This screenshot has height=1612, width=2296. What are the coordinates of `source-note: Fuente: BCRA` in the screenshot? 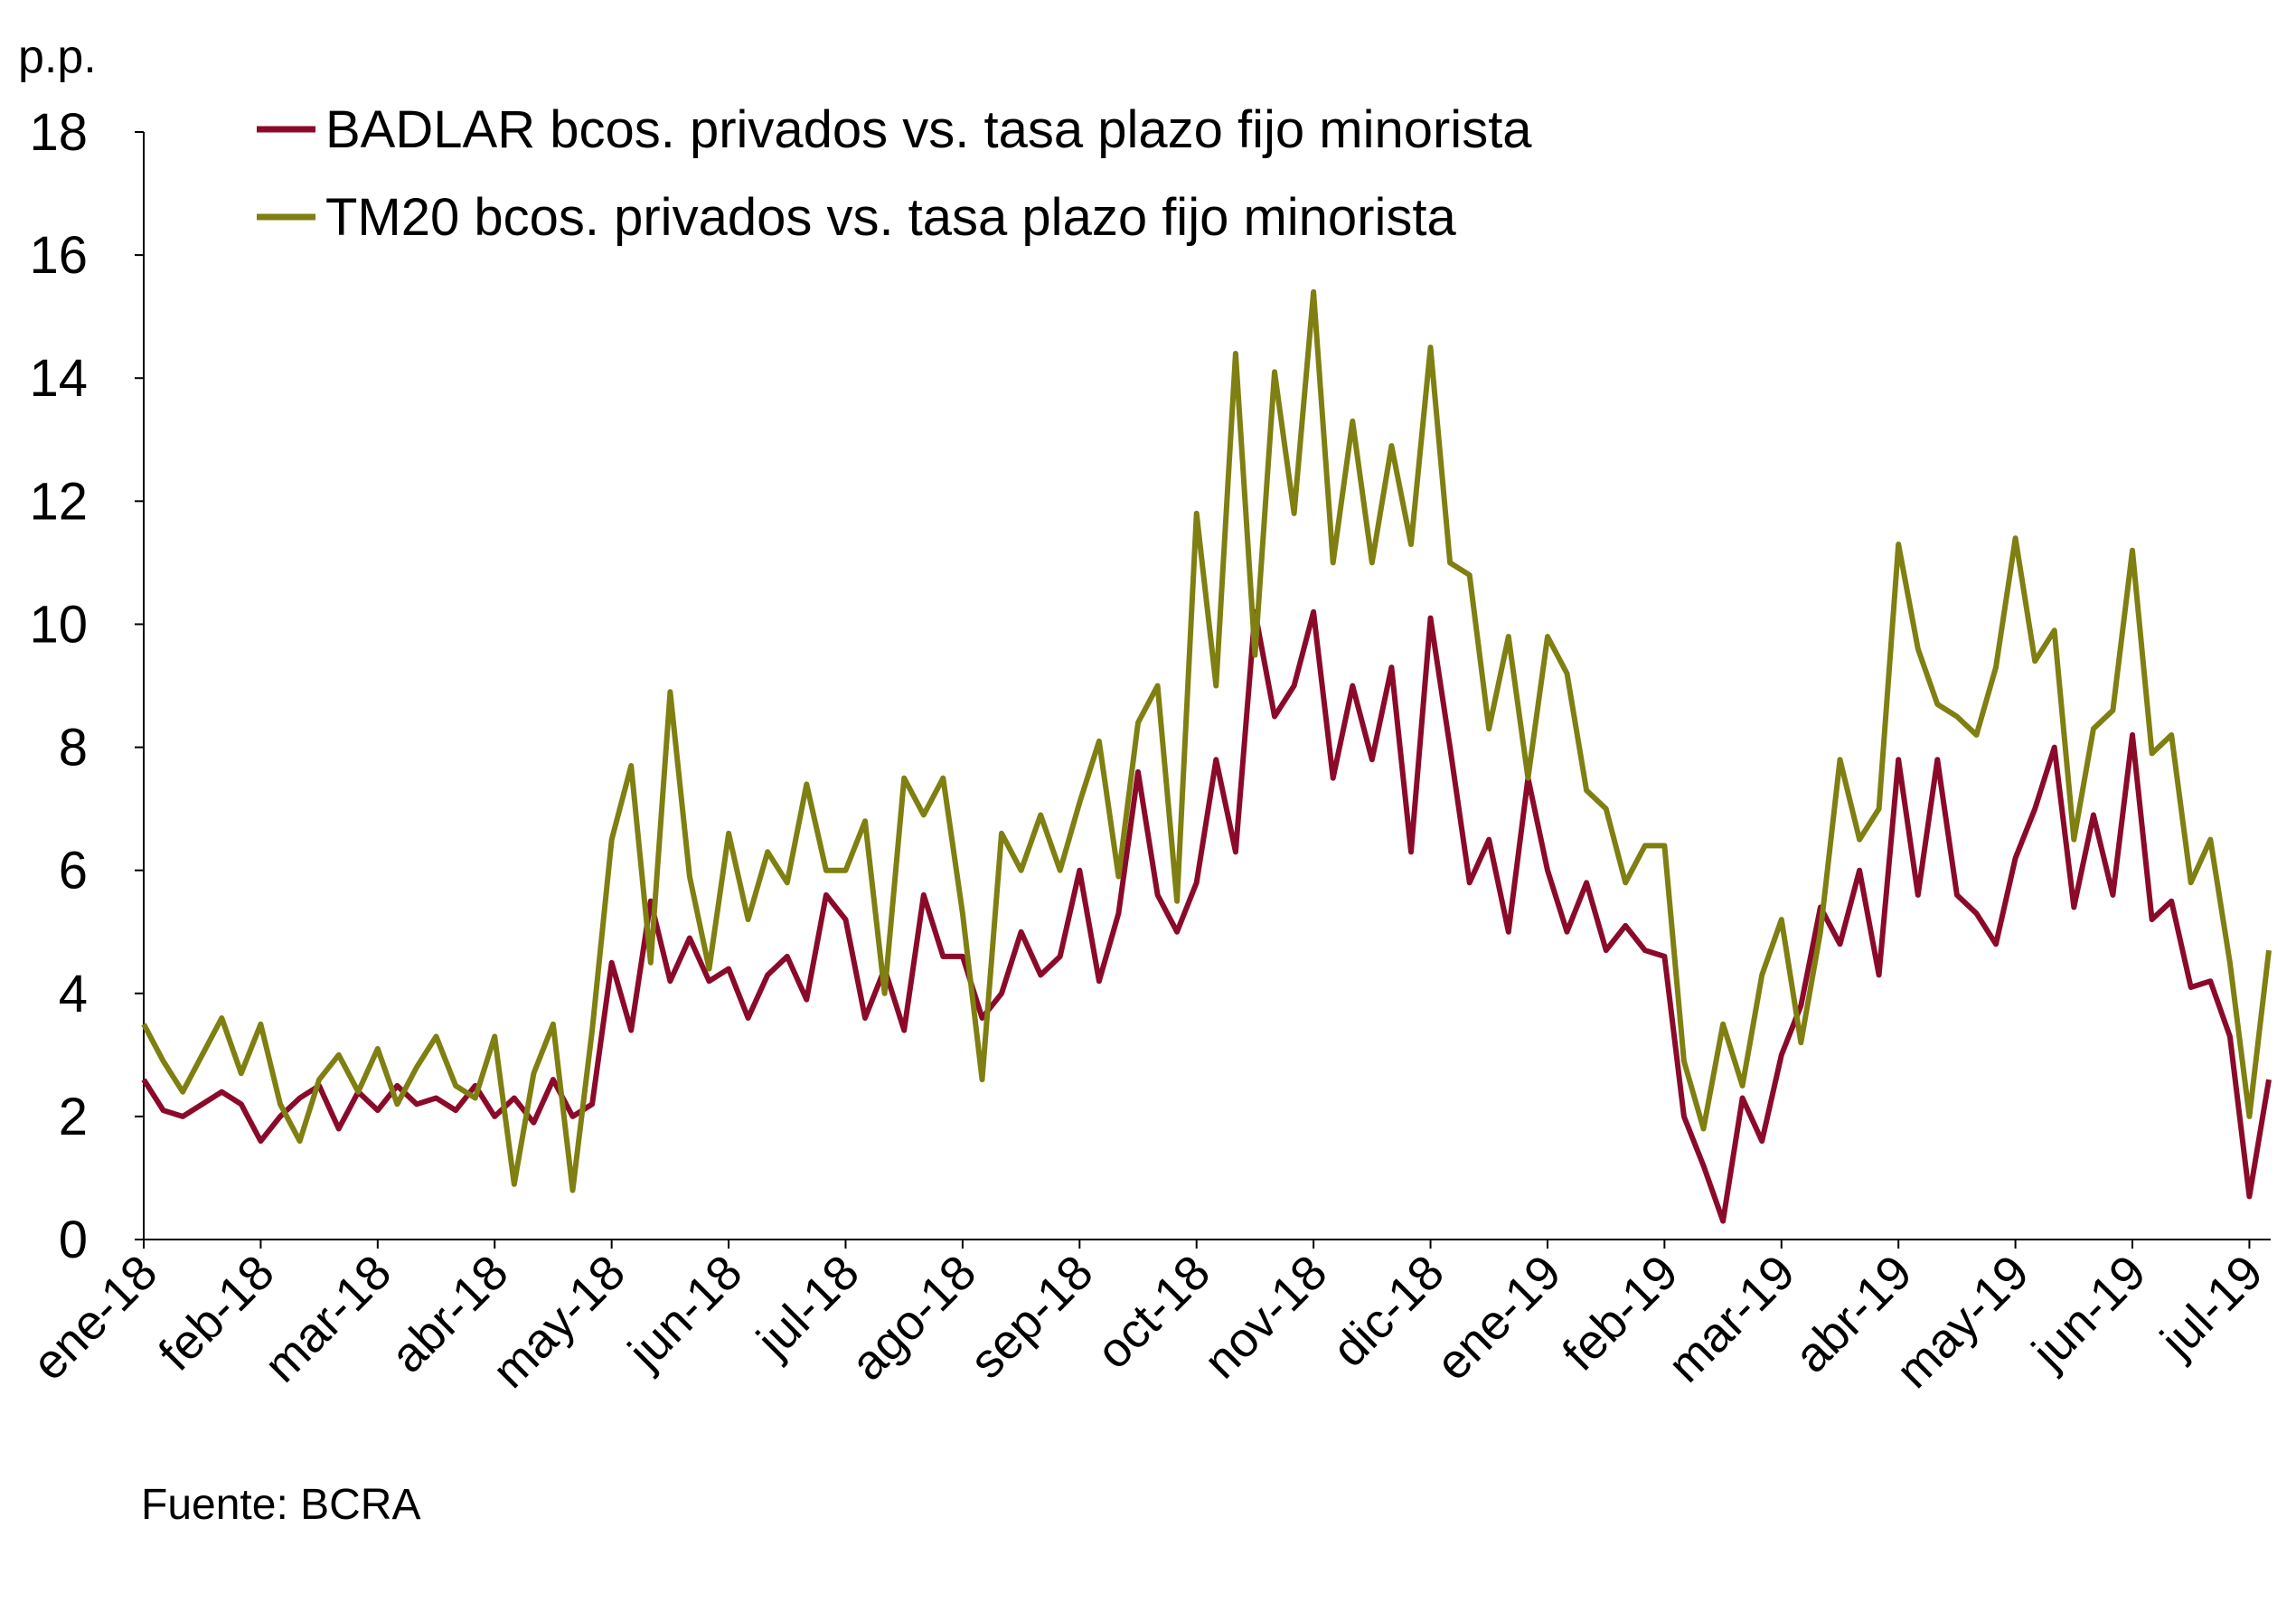 It's located at (280, 1505).